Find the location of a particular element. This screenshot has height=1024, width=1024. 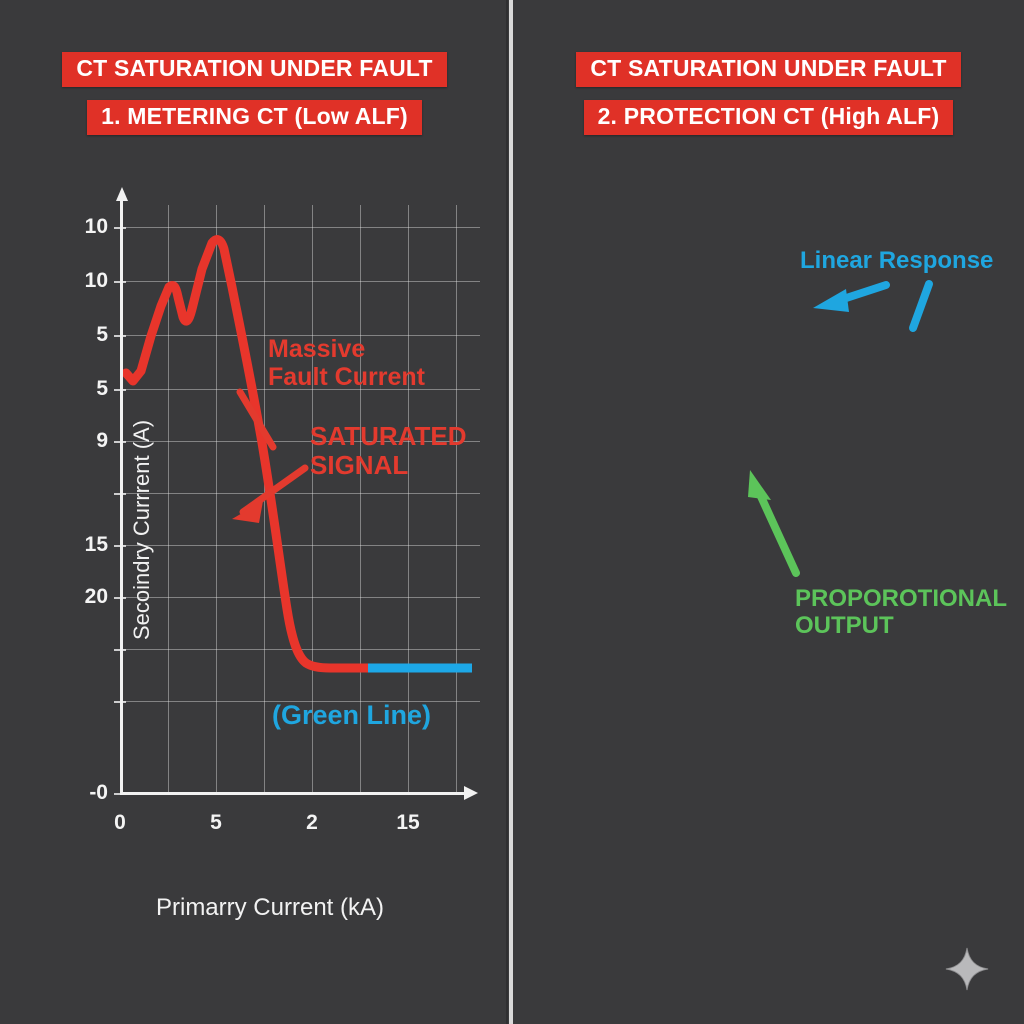

right-title-primary: CT SATURATION UNDER FAULT is located at coordinates (768, 69).